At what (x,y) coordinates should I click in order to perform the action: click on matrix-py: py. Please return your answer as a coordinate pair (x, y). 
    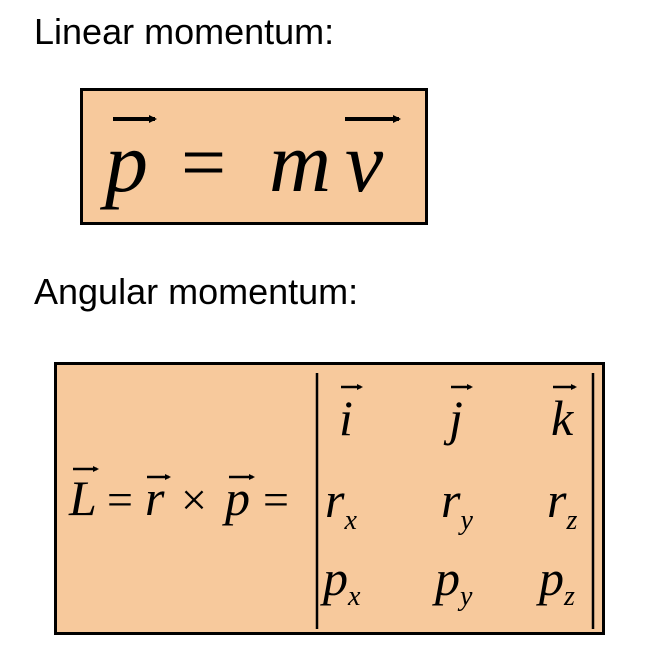
    Looking at the image, I should click on (452, 581).